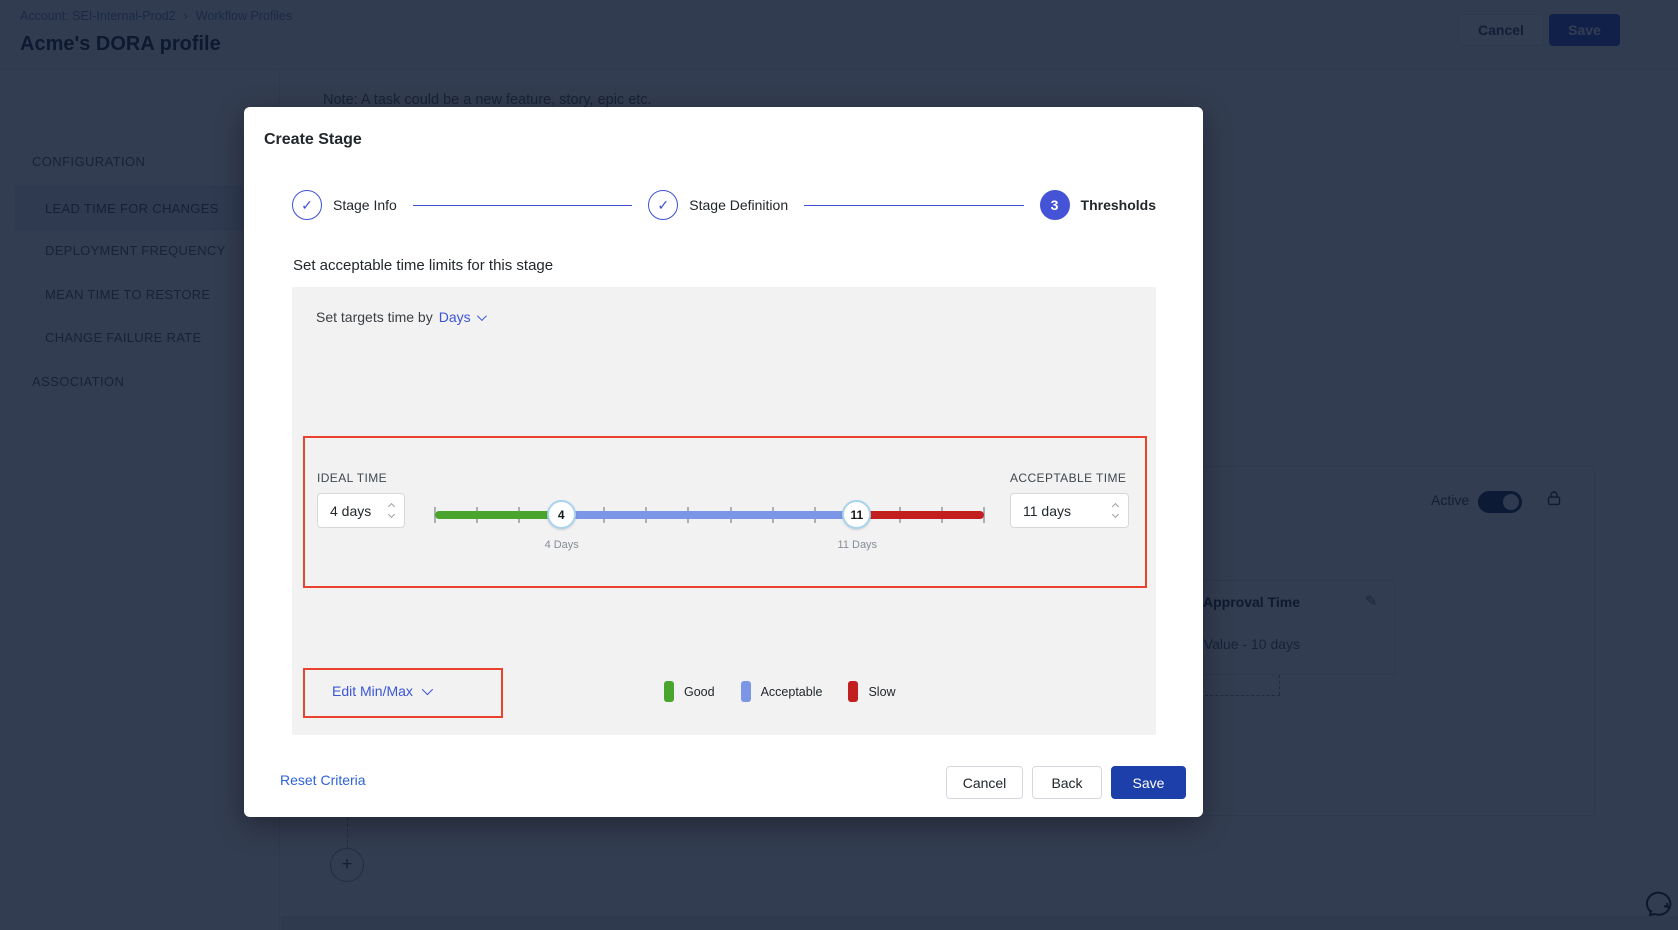 Image resolution: width=1678 pixels, height=930 pixels. I want to click on ideal-time-input, so click(361, 510).